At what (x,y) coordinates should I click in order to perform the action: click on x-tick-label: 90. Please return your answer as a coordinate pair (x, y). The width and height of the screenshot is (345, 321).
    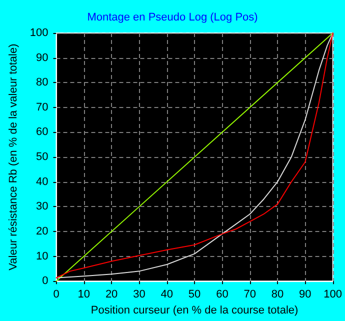
    Looking at the image, I should click on (305, 294).